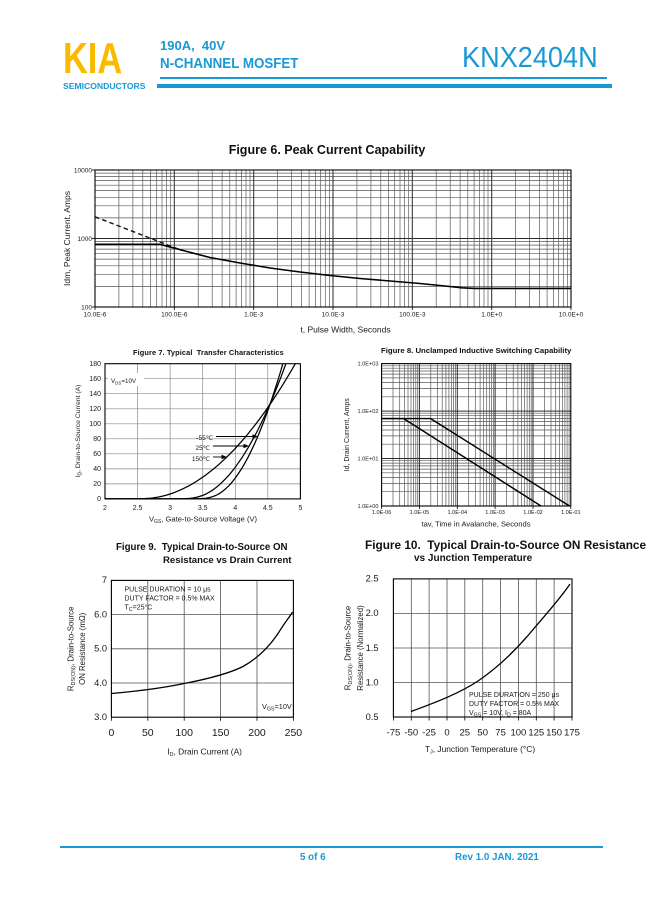 This screenshot has width=649, height=917. I want to click on svg-text: 2, so click(105, 508).